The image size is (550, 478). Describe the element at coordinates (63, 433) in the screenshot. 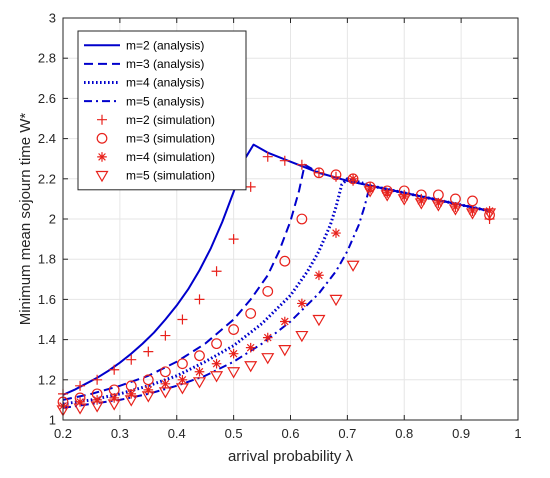

I see `x-tick-label: 0.2` at that location.